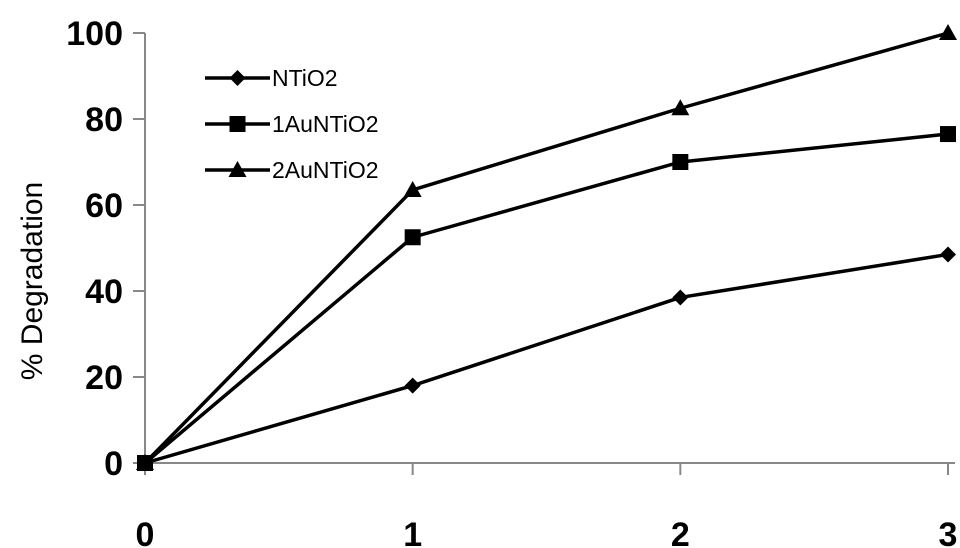 The height and width of the screenshot is (548, 960). What do you see at coordinates (412, 532) in the screenshot?
I see `x-tick-label: 1` at bounding box center [412, 532].